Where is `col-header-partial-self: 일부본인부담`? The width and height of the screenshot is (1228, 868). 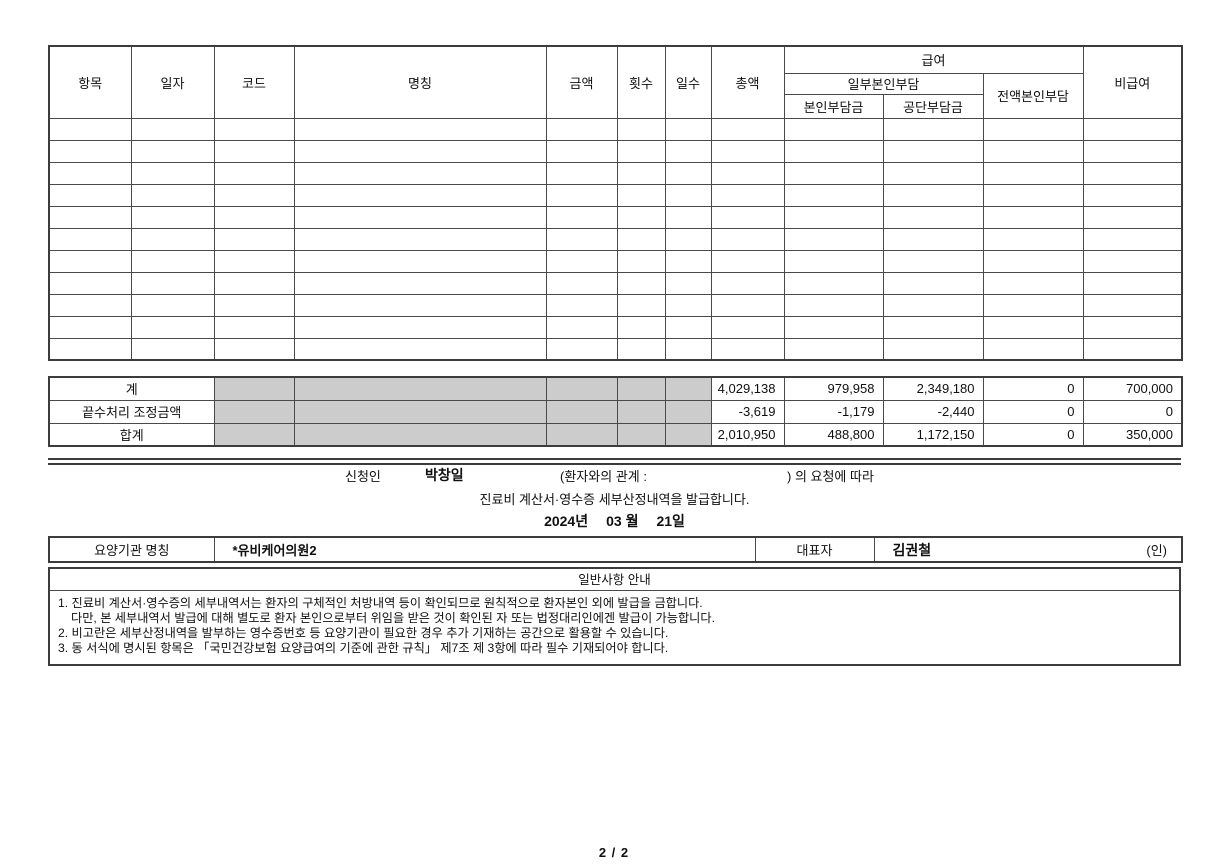 col-header-partial-self: 일부본인부담 is located at coordinates (883, 83).